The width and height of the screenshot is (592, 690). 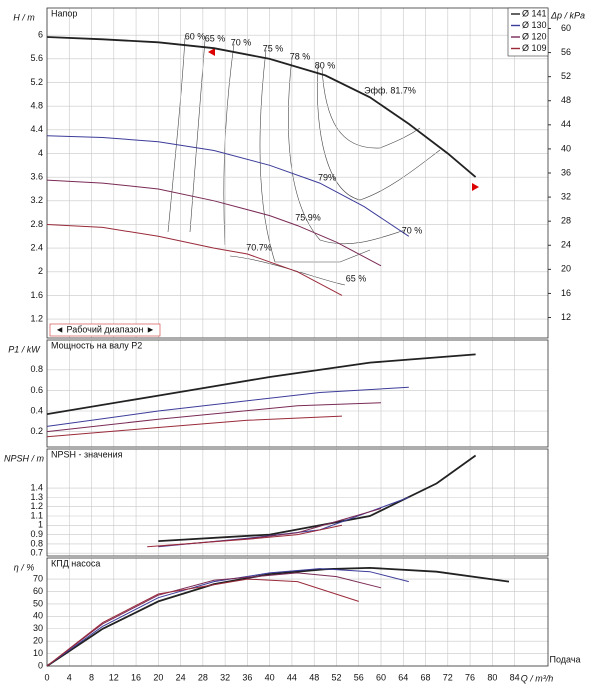 What do you see at coordinates (36, 200) in the screenshot?
I see `y-tick-label: 3.2` at bounding box center [36, 200].